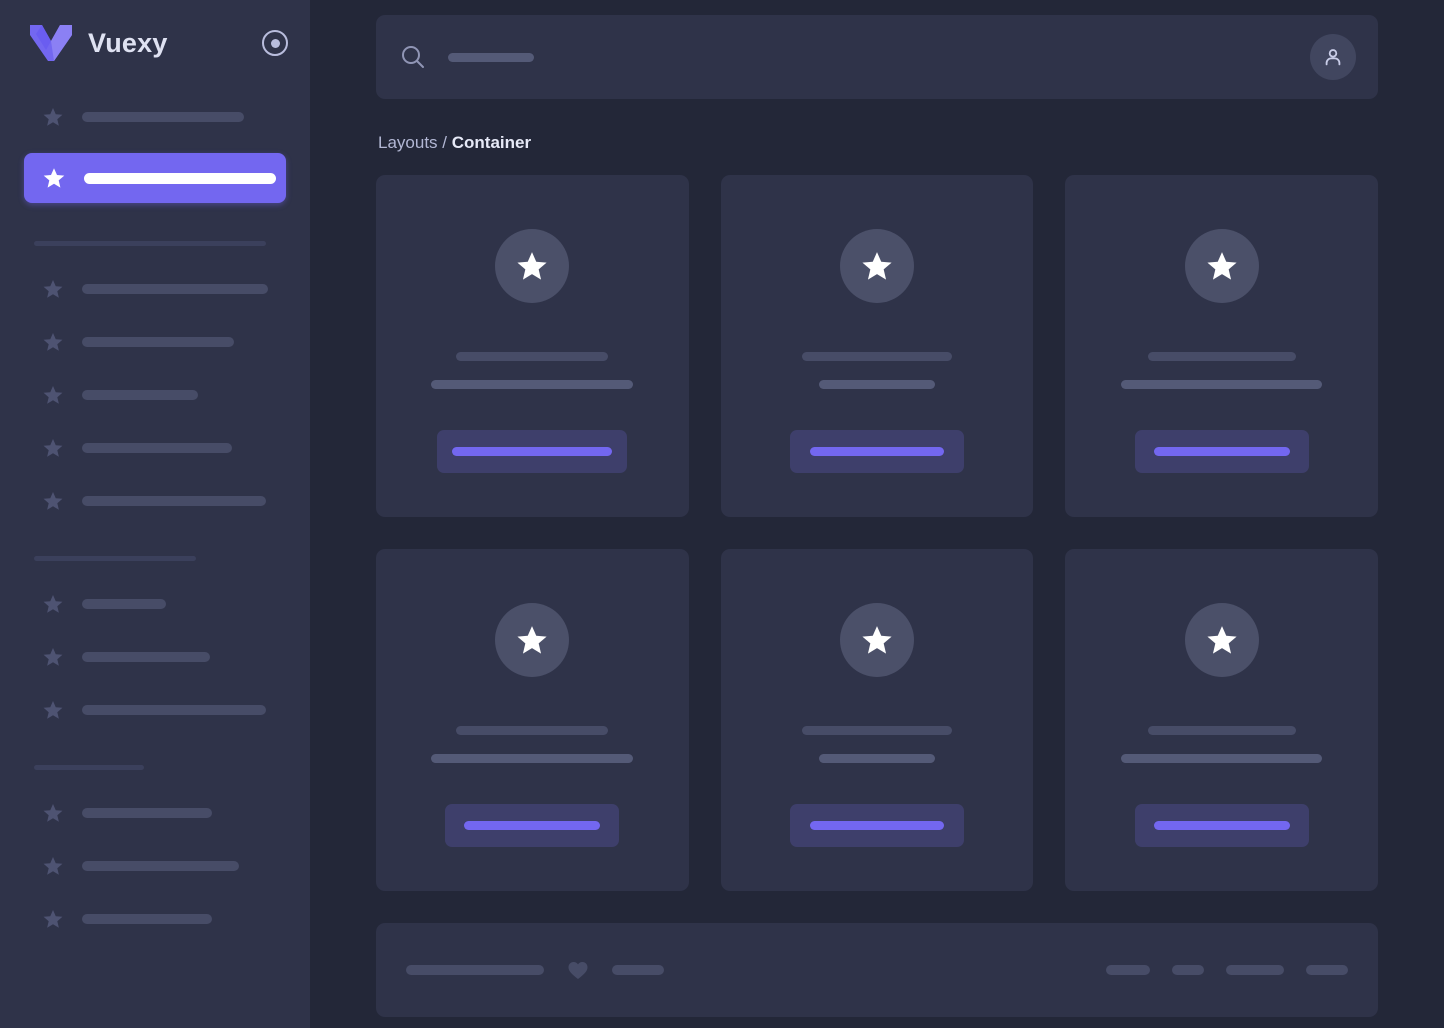 The image size is (1444, 1028). I want to click on vuexy-v-logo-icon, so click(51, 43).